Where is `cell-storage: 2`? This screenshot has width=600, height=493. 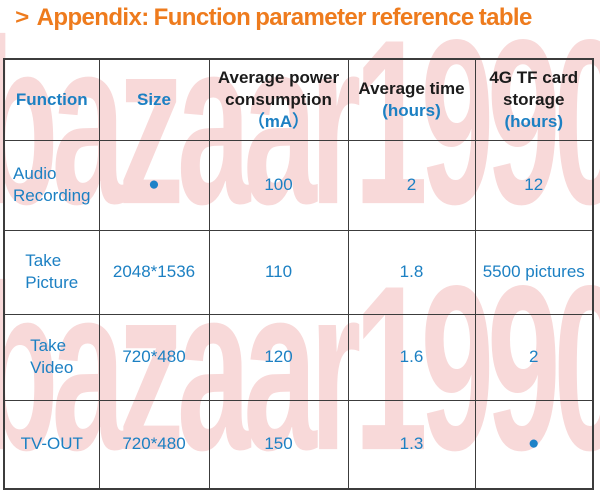
cell-storage: 2 is located at coordinates (534, 357).